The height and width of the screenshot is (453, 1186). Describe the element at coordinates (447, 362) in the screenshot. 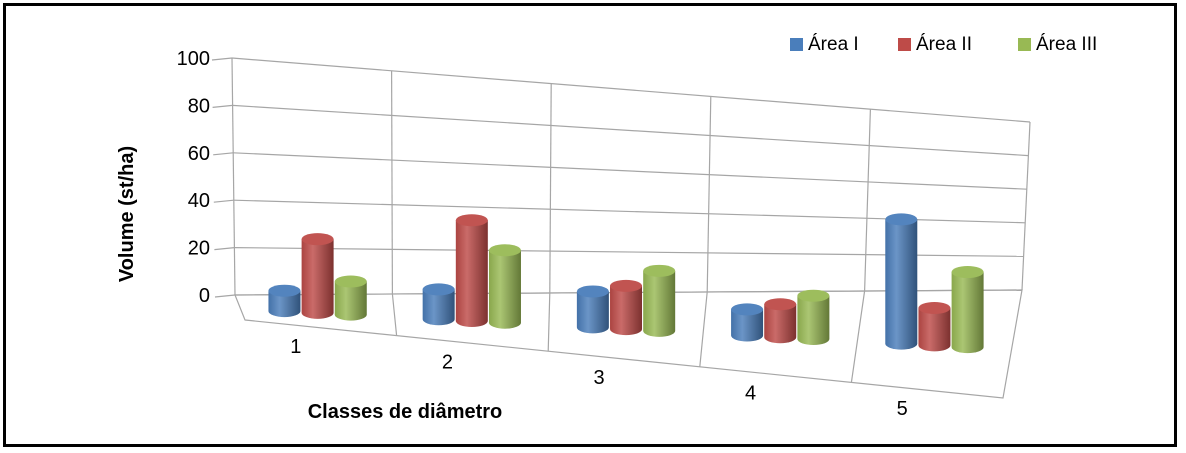

I see `x-tick-label: 2` at that location.